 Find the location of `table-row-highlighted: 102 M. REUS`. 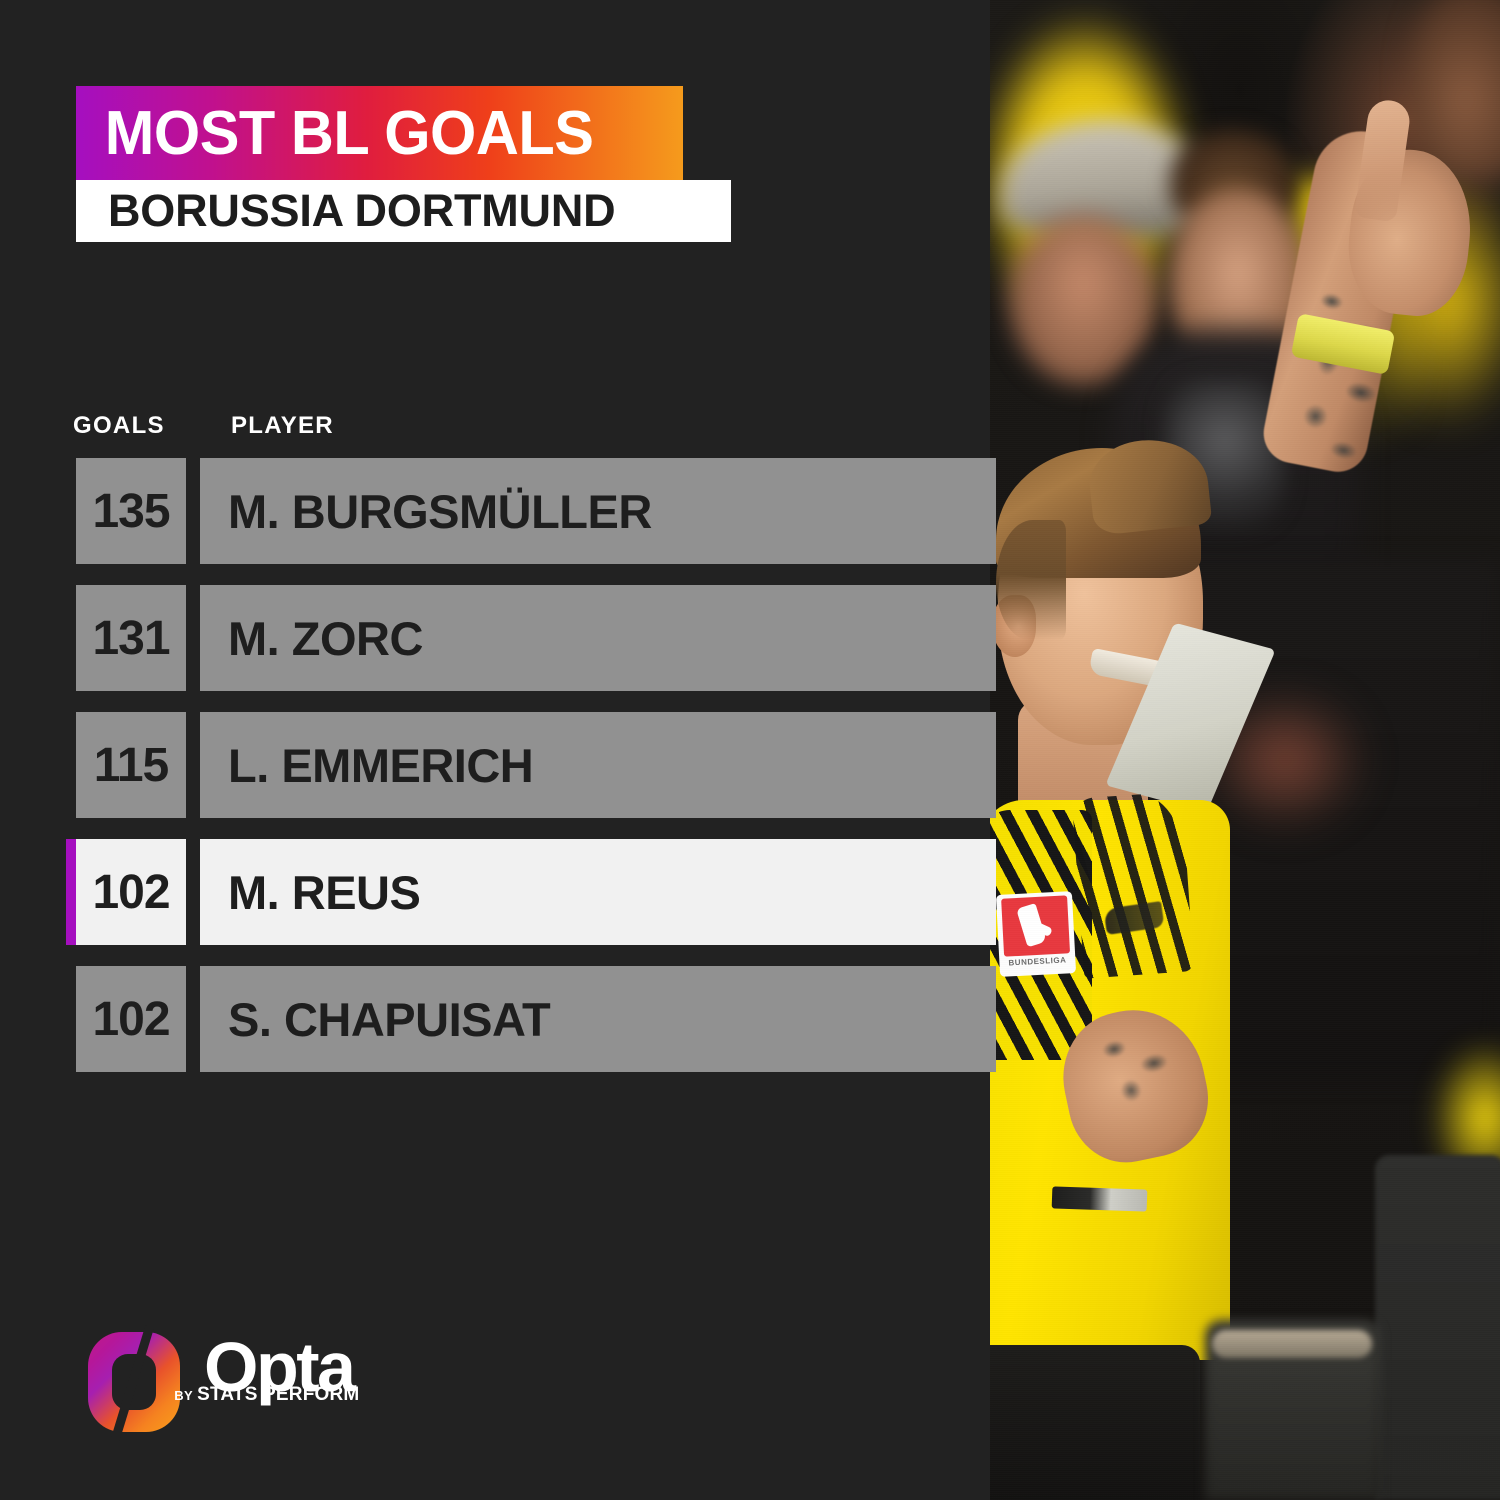

table-row-highlighted: 102 M. REUS is located at coordinates (531, 892).